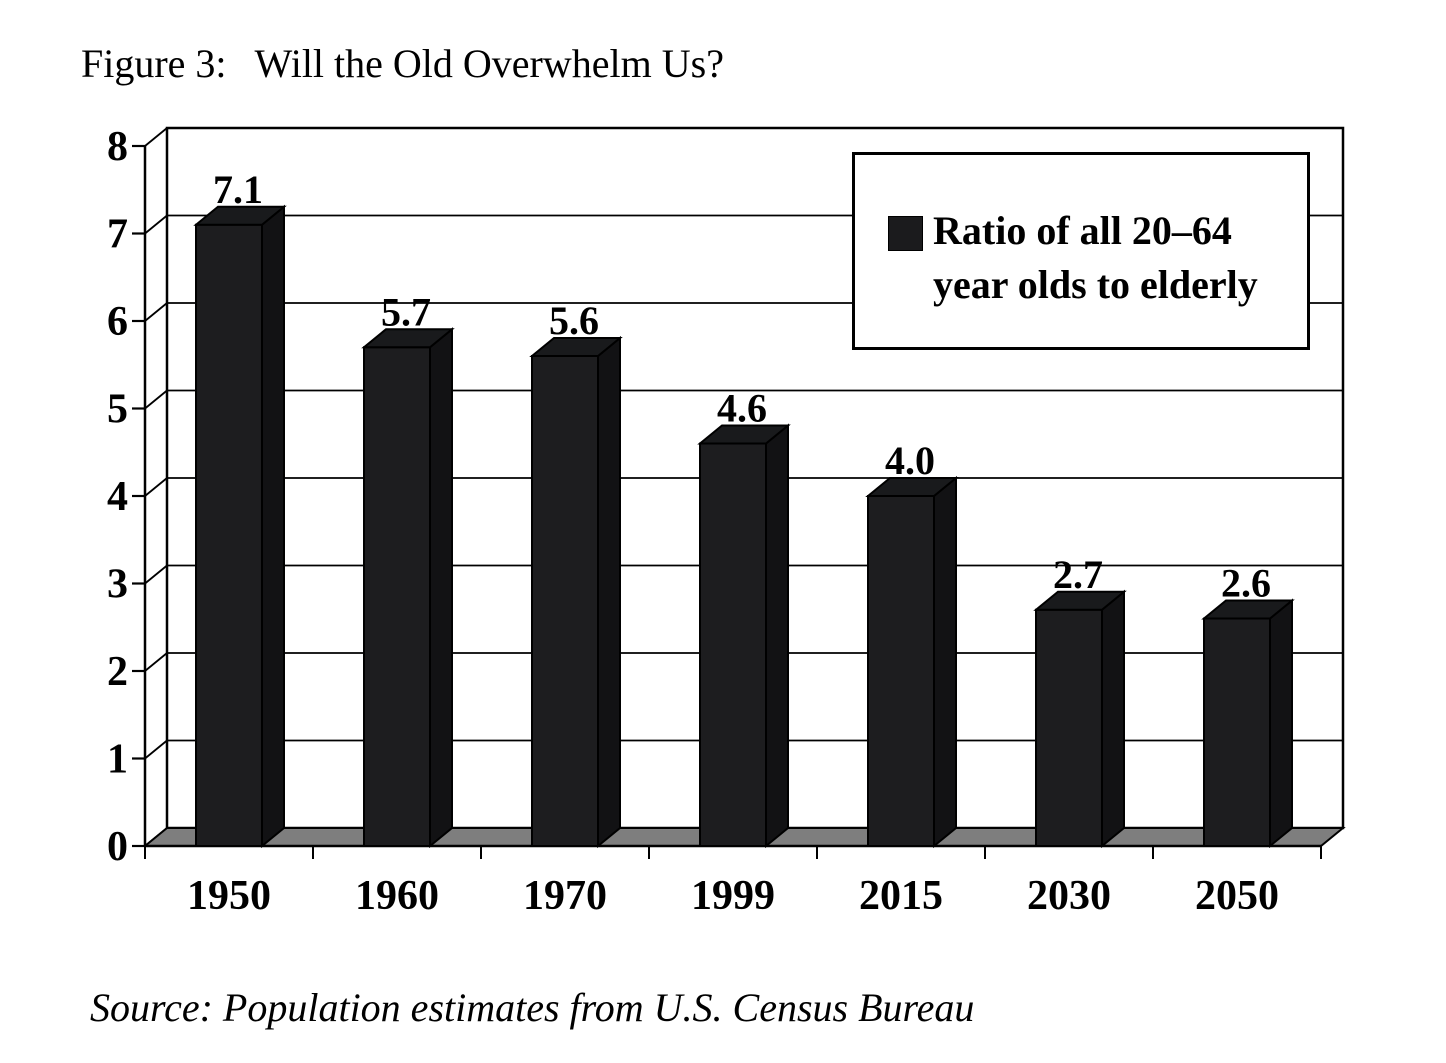  I want to click on x-tick-label: 1970, so click(565, 896).